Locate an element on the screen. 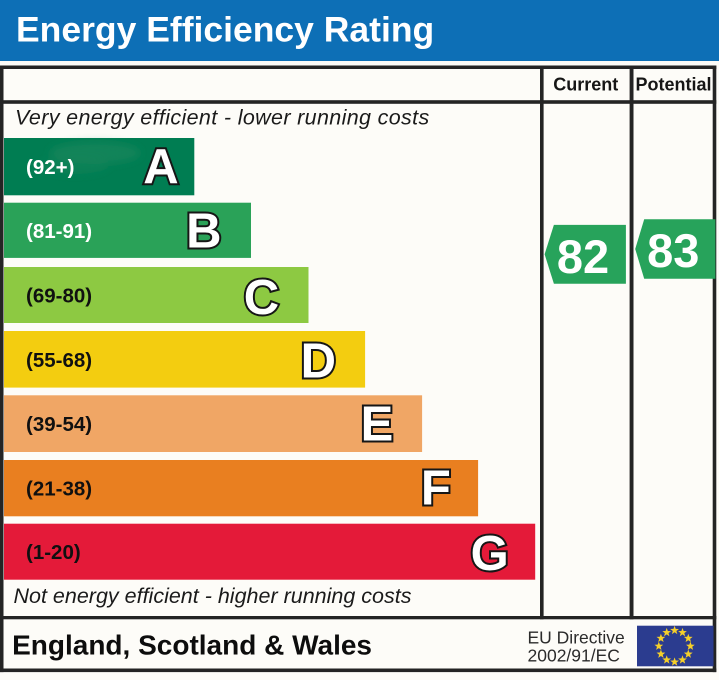 The height and width of the screenshot is (680, 719). svg-text: Potential is located at coordinates (673, 85).